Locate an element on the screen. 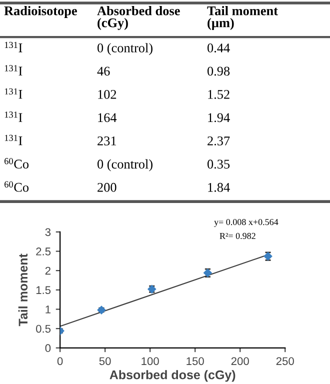 The image size is (330, 384). x-tick-label: 200 is located at coordinates (240, 361).